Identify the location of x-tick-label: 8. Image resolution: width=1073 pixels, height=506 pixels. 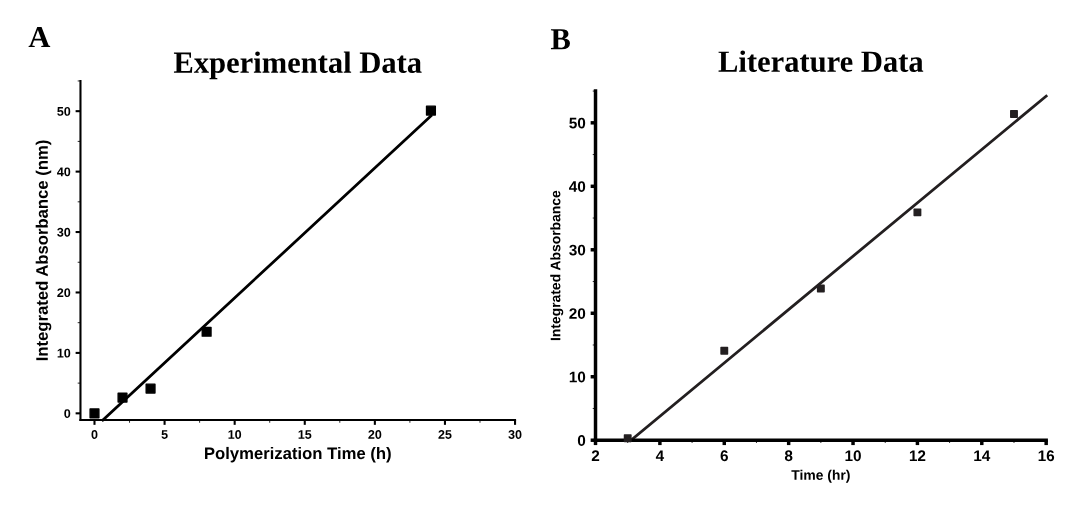
(788, 456).